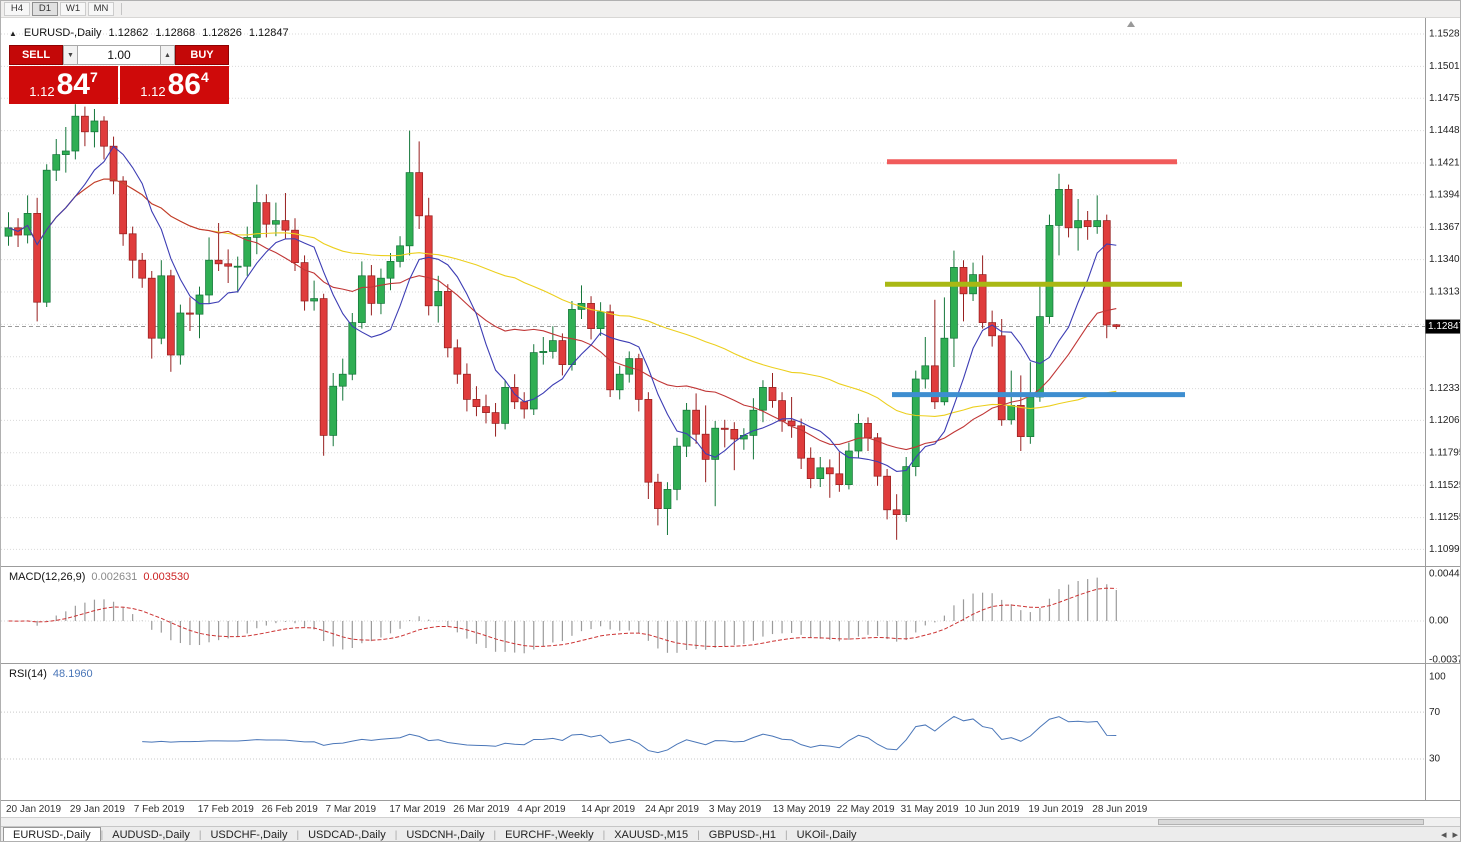 The width and height of the screenshot is (1461, 842). I want to click on svg-text: 22 May 2019, so click(866, 809).